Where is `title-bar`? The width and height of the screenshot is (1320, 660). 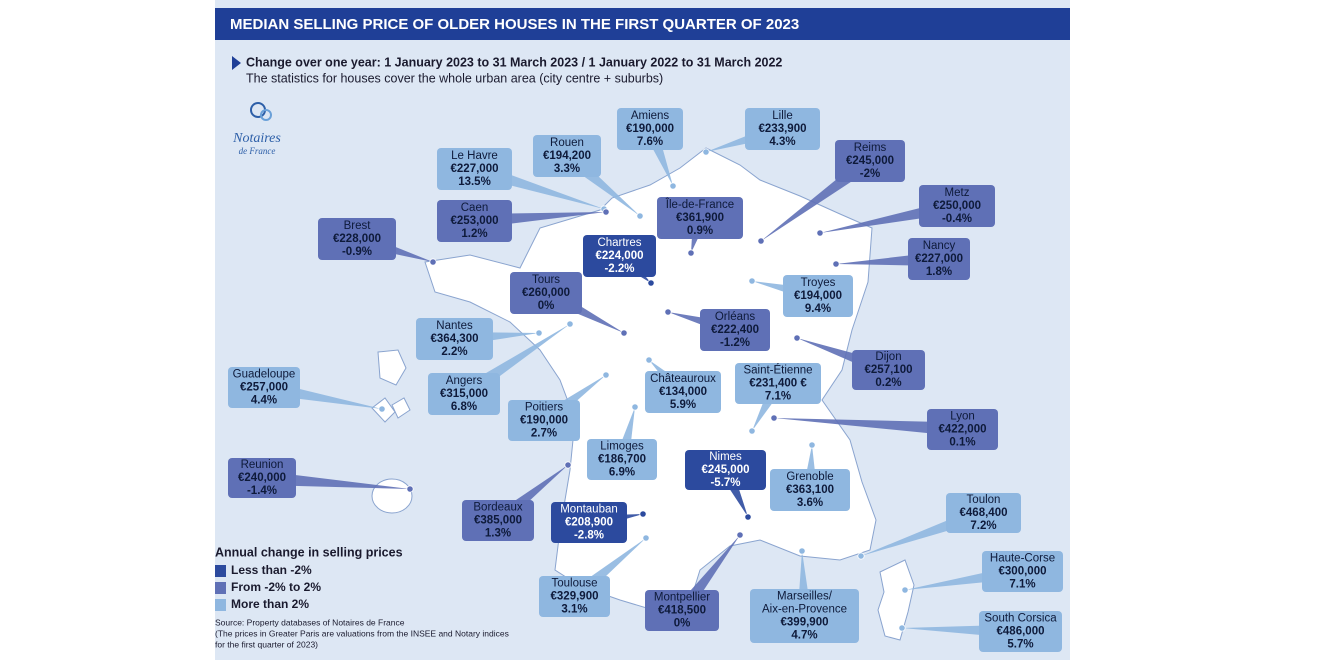 title-bar is located at coordinates (642, 24).